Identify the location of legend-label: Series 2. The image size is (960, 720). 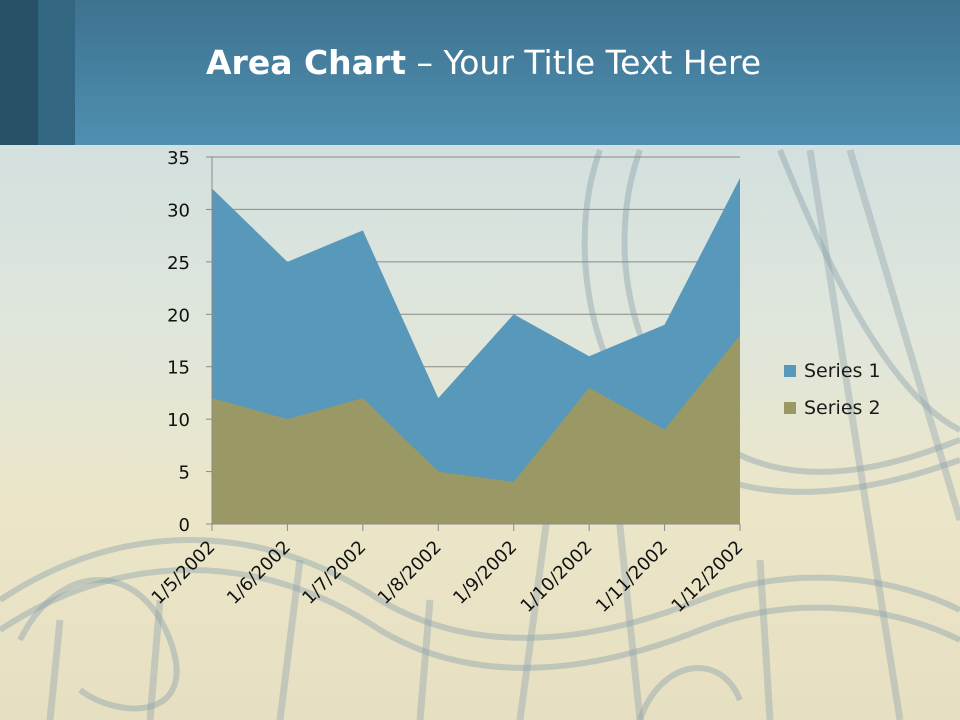
(842, 408).